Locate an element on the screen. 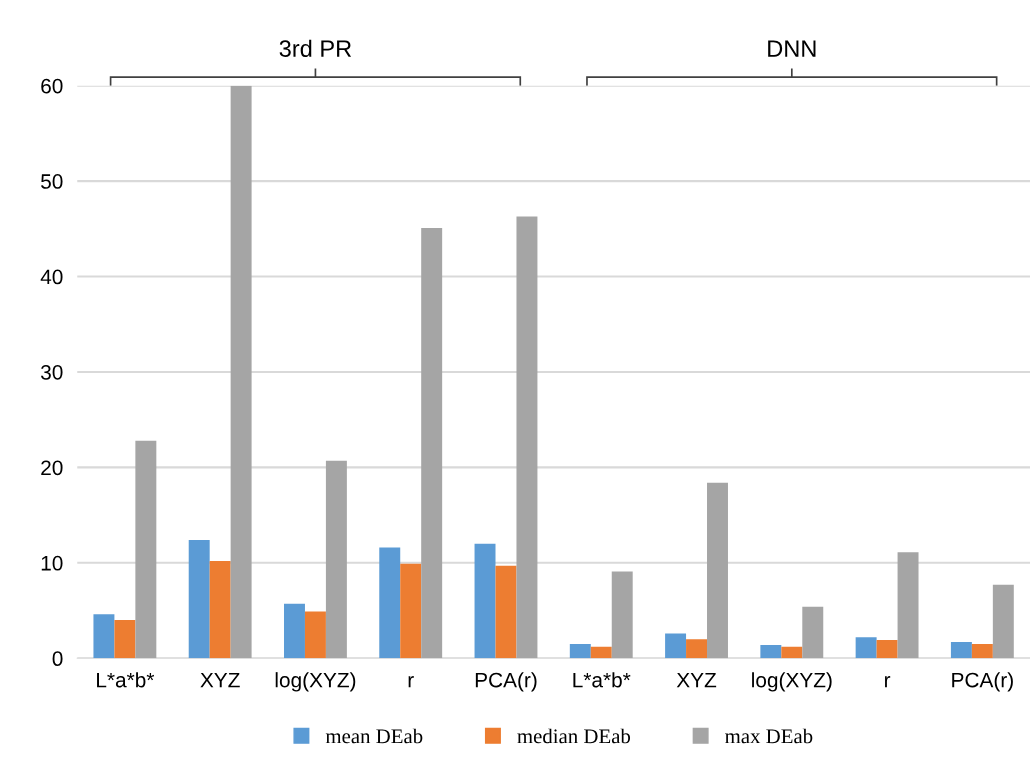 The height and width of the screenshot is (779, 1030). y-tick-label: 40 is located at coordinates (51, 277).